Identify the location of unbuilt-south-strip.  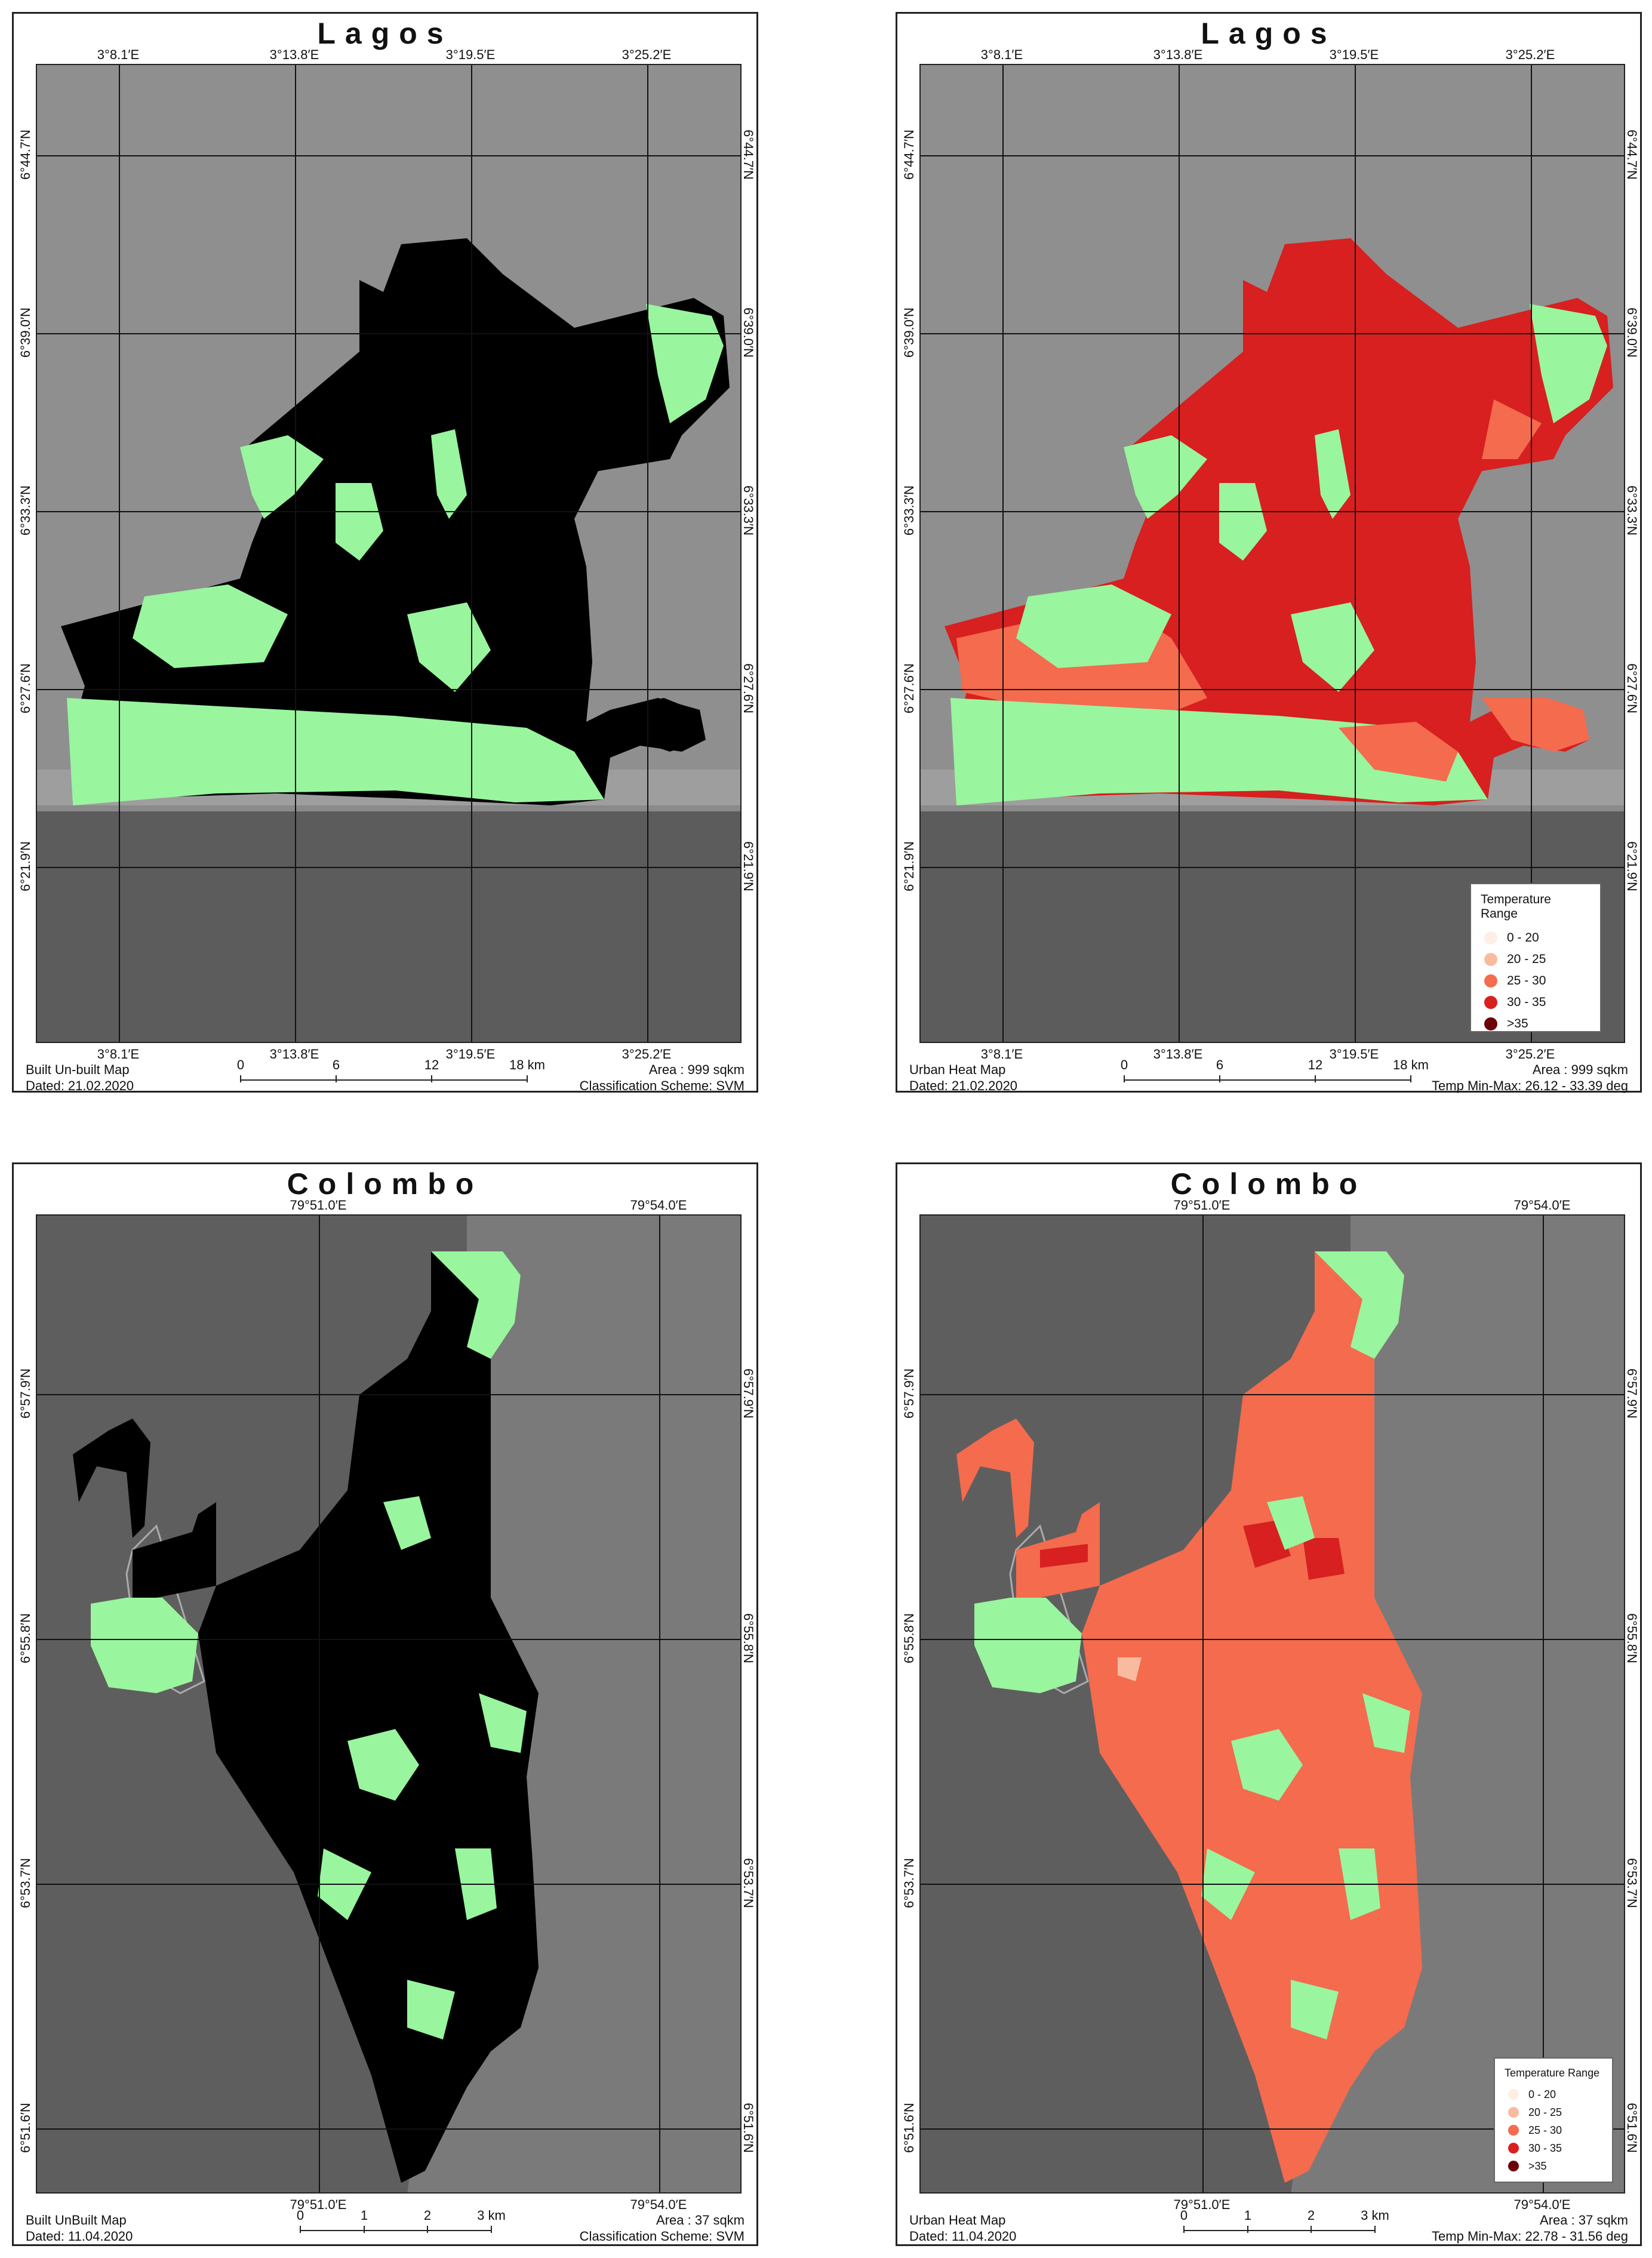
(335, 751).